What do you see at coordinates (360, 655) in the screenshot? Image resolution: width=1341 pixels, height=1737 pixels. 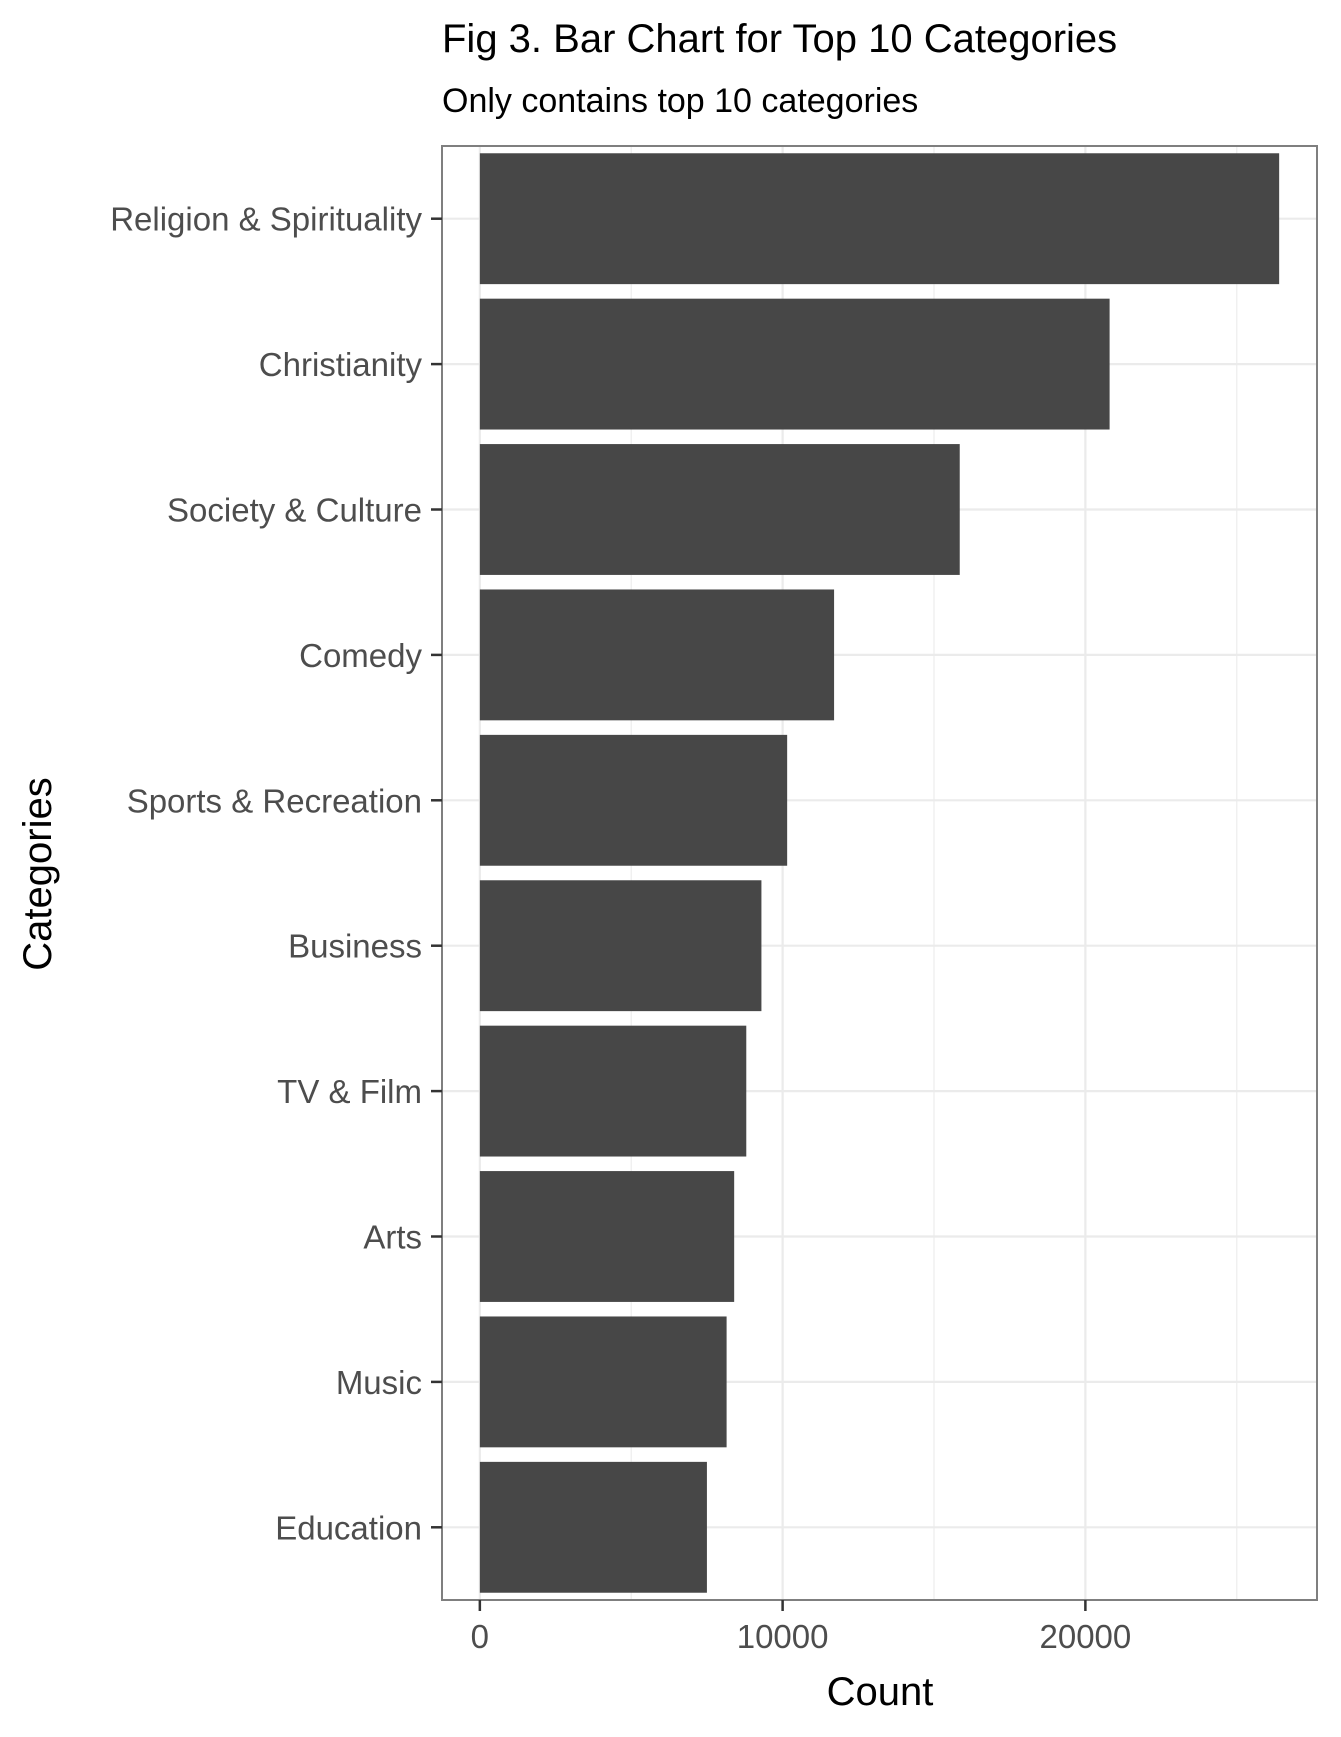 I see `y-tick-label: Comedy` at bounding box center [360, 655].